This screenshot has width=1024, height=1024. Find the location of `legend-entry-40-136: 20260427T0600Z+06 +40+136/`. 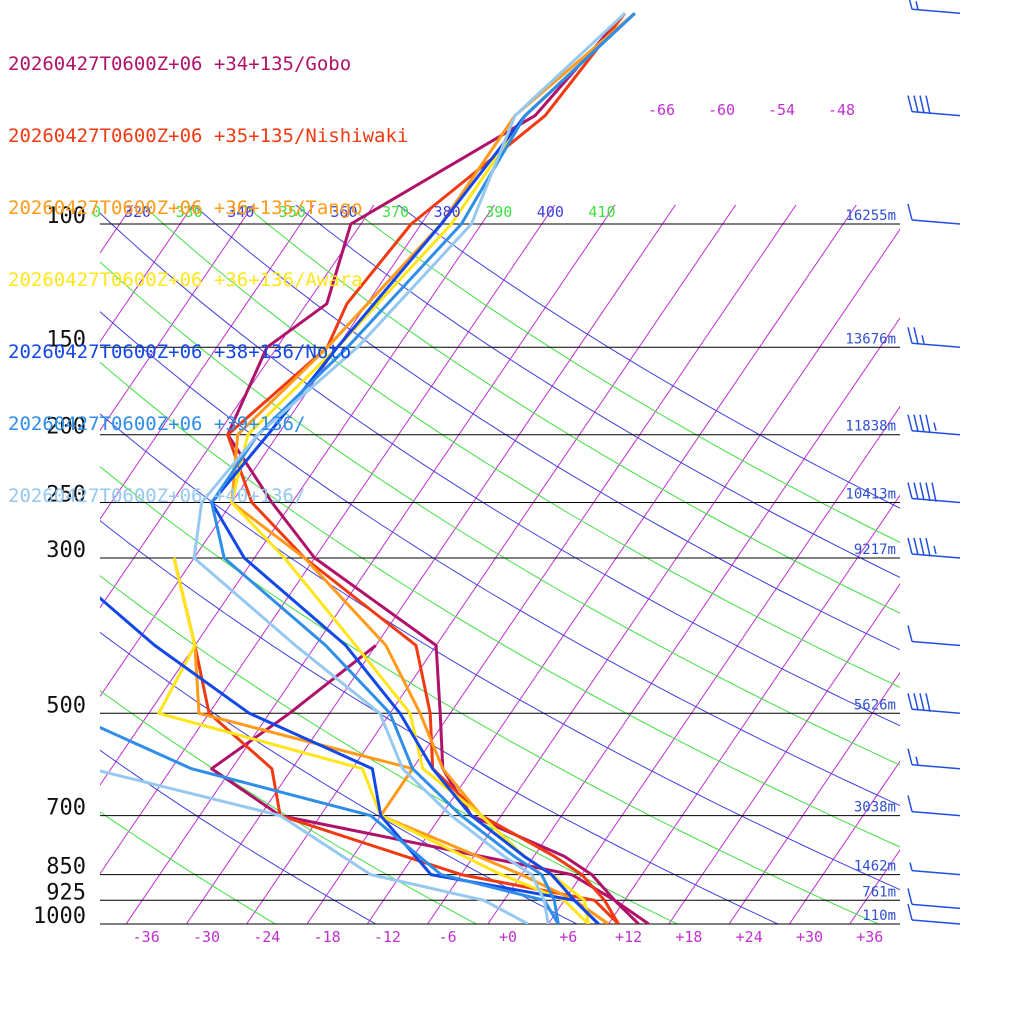

legend-entry-40-136: 20260427T0600Z+06 +40+136/ is located at coordinates (157, 496).